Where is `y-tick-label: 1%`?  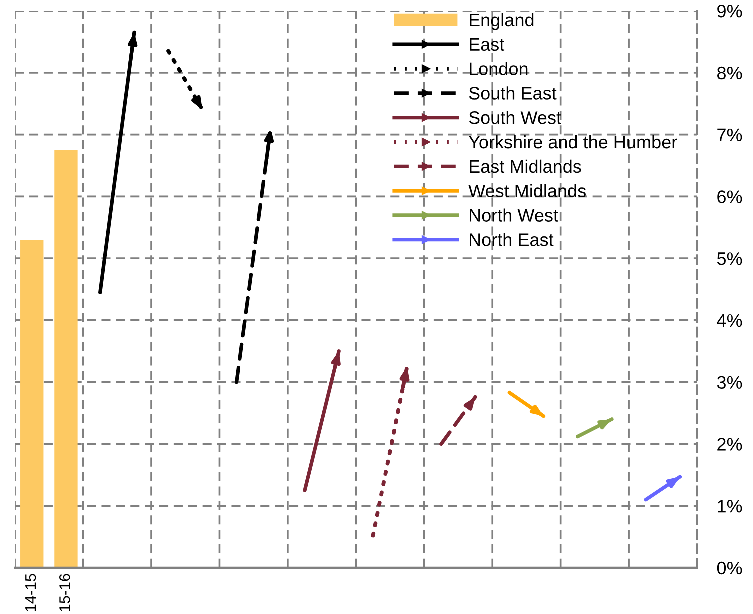 y-tick-label: 1% is located at coordinates (730, 506).